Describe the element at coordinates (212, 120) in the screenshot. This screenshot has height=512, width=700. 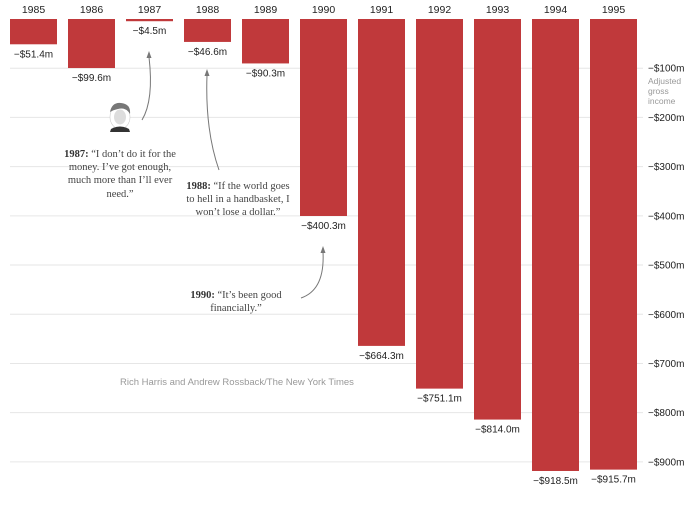
I see `annotation-arrow-1988` at that location.